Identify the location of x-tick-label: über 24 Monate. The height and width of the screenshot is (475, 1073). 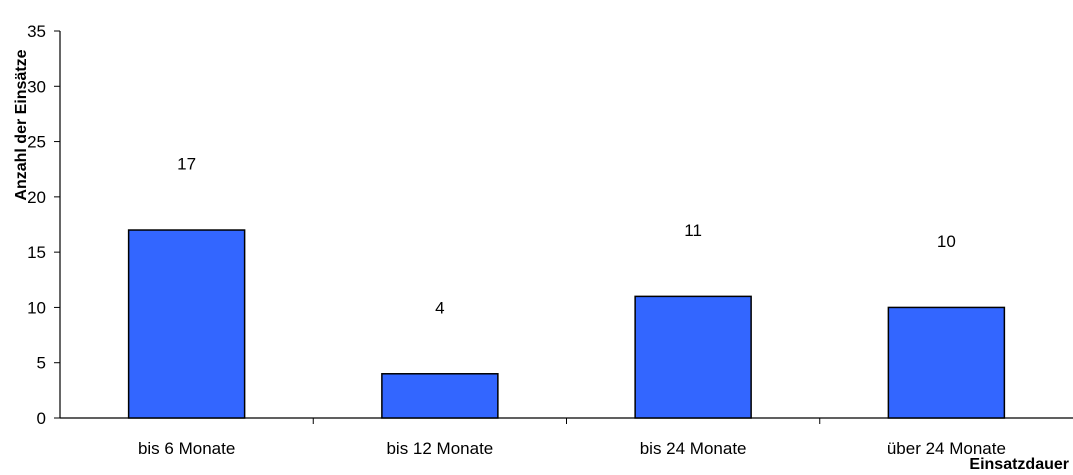
(946, 448).